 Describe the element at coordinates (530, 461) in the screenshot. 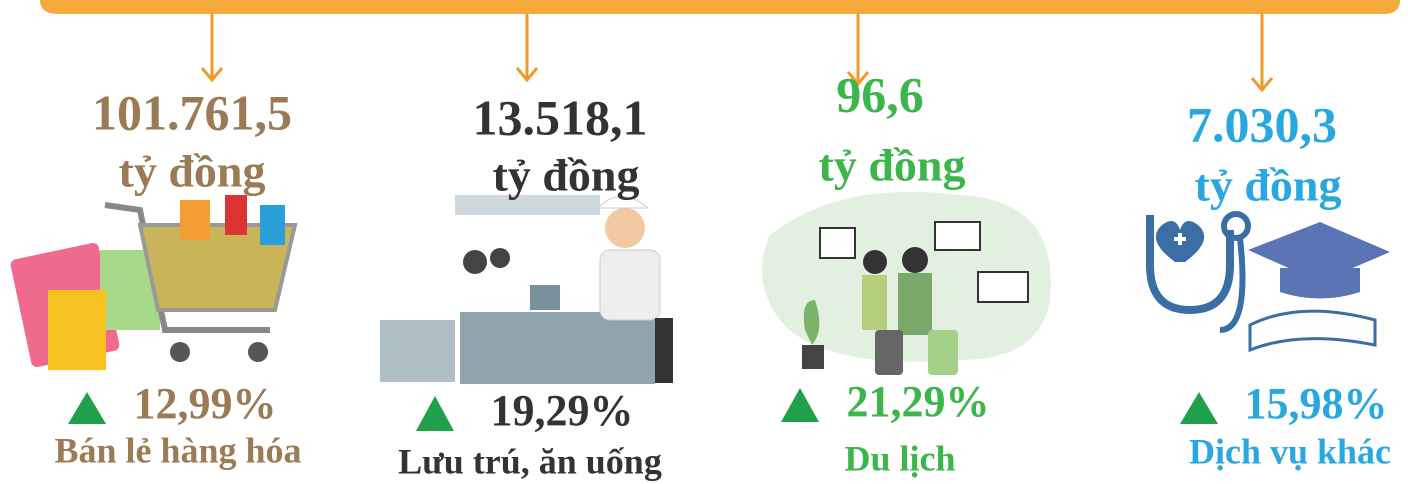

I see `label: Lưu trú, ăn uống` at that location.